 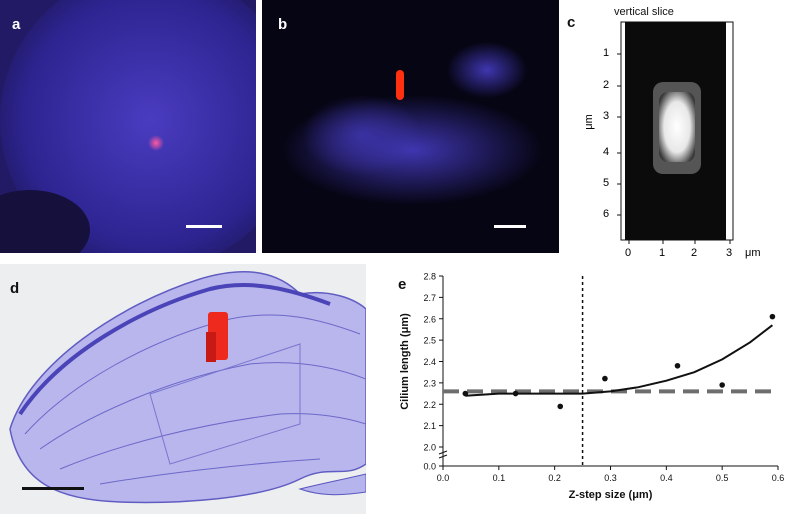 What do you see at coordinates (429, 448) in the screenshot?
I see `y-tick-label: 2.0` at bounding box center [429, 448].